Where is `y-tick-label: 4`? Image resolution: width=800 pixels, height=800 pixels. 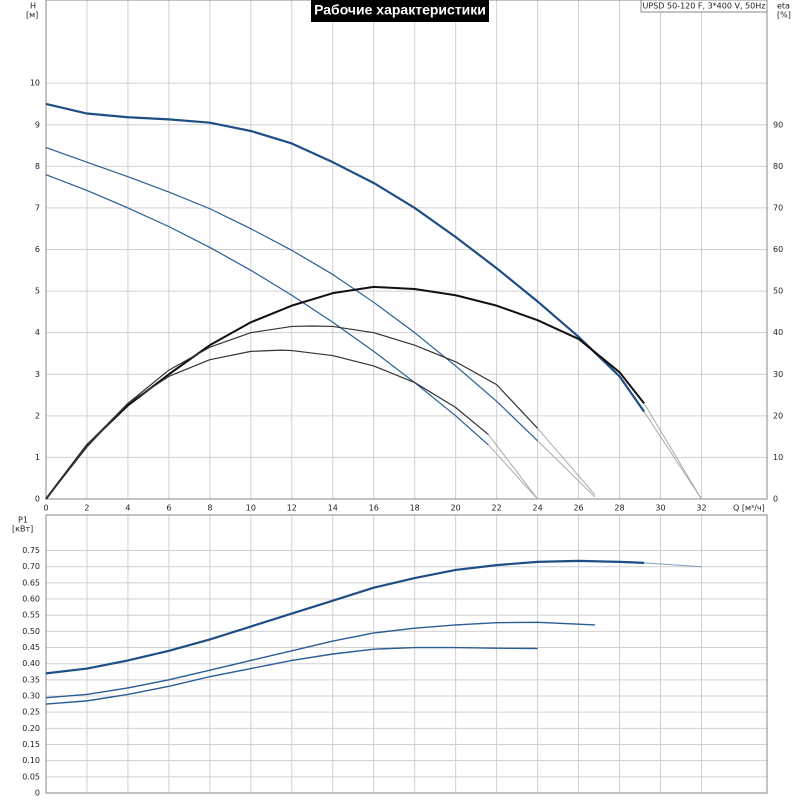
y-tick-label: 4 is located at coordinates (37, 332).